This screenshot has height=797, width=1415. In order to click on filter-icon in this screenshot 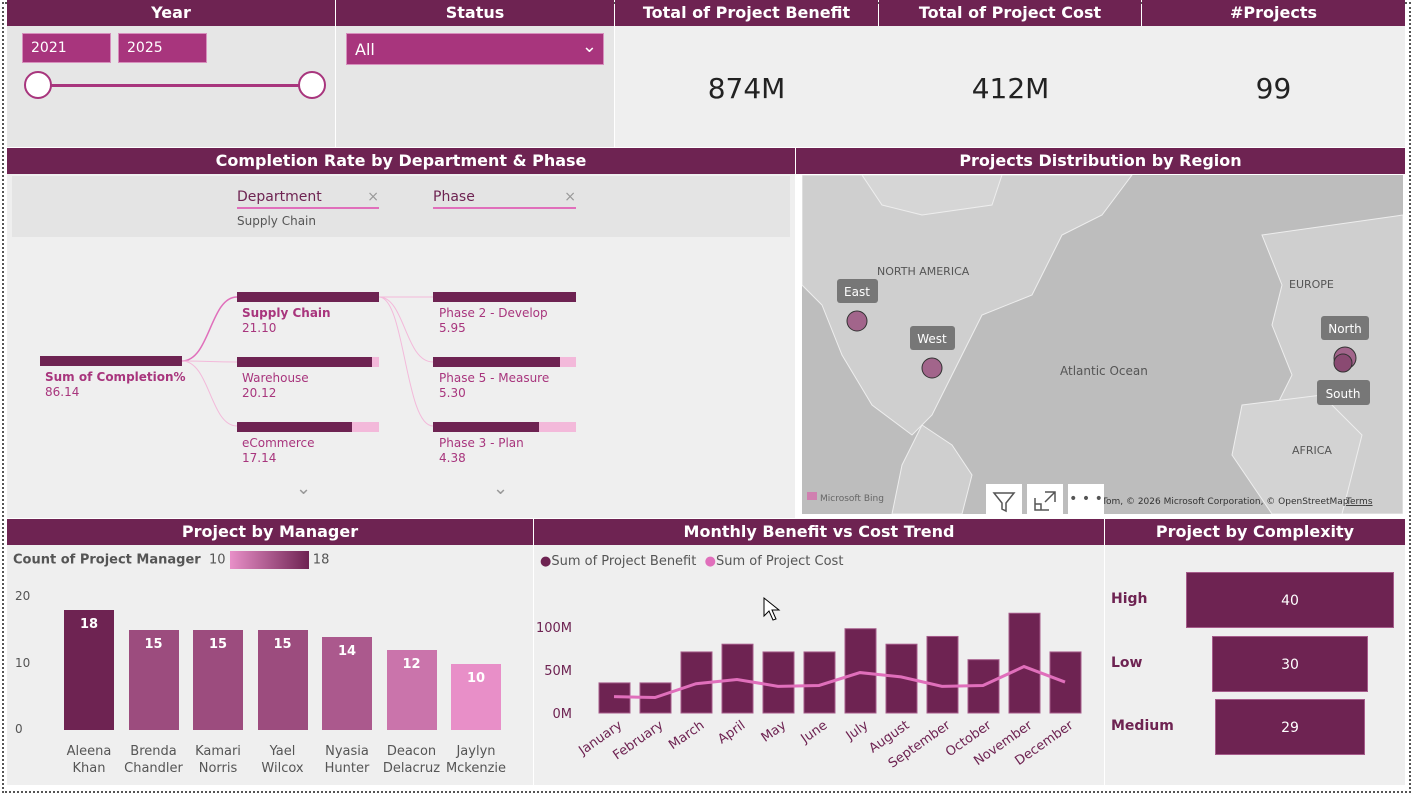, I will do `click(1004, 501)`.